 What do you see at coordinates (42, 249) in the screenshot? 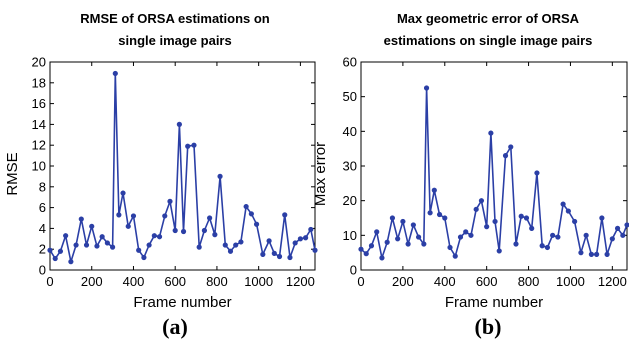
I see `y-tick-label: 2` at bounding box center [42, 249].